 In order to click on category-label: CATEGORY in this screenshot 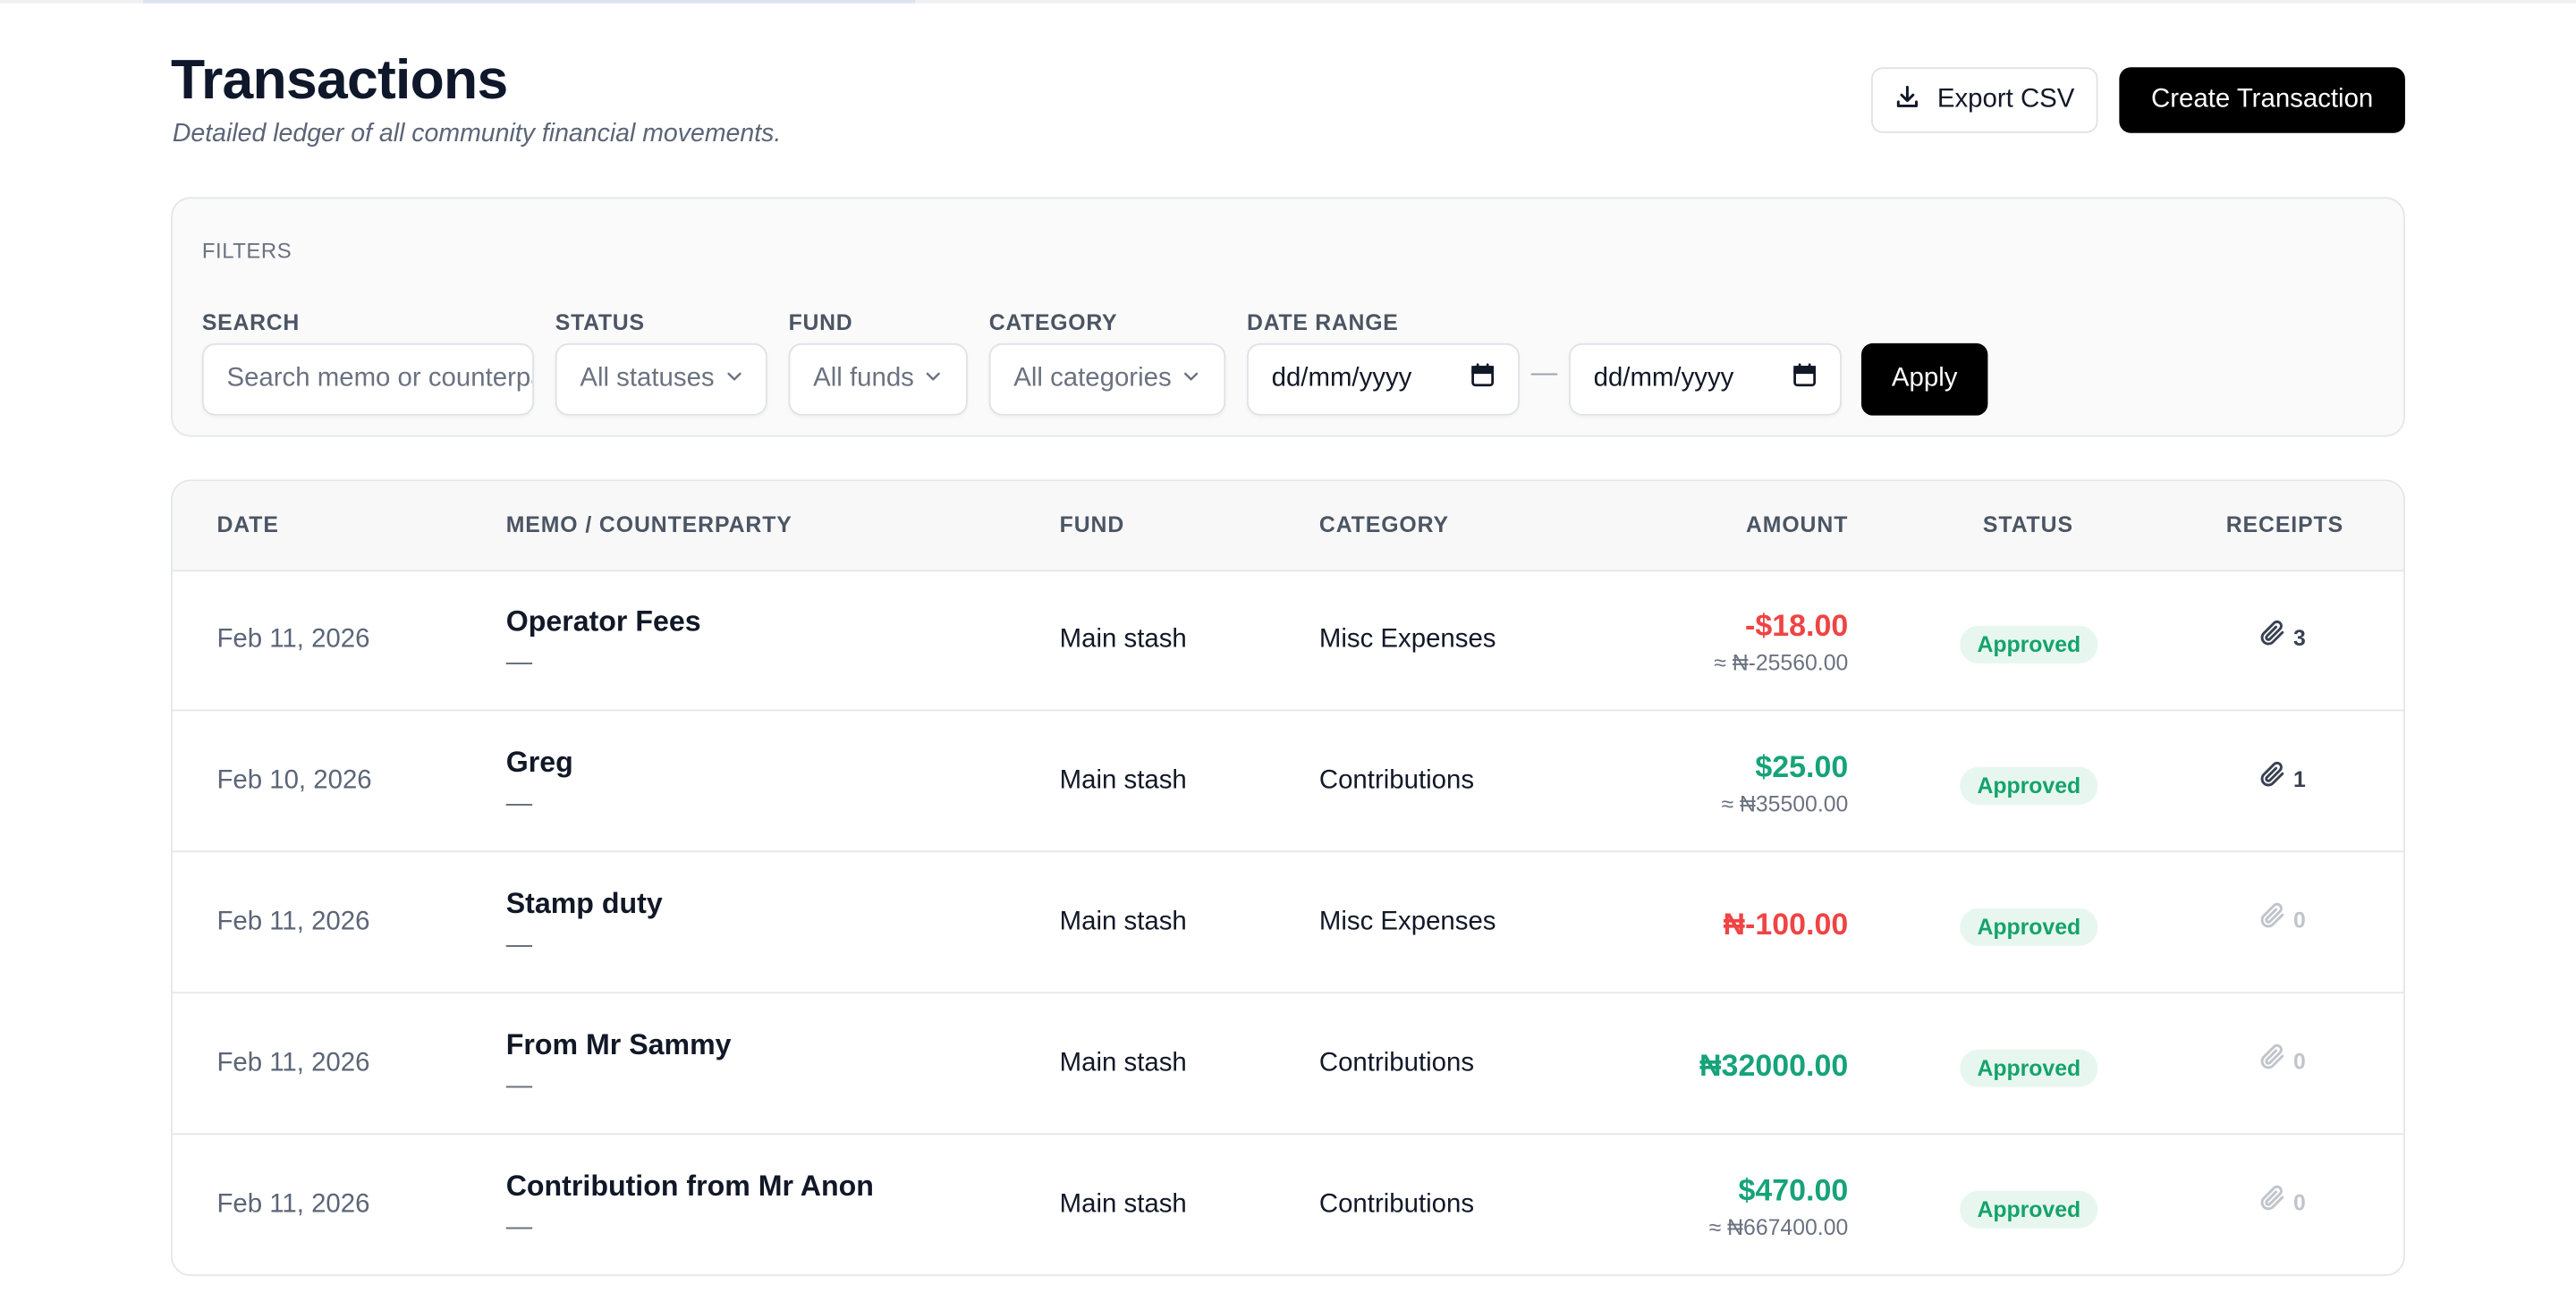, I will do `click(1053, 323)`.